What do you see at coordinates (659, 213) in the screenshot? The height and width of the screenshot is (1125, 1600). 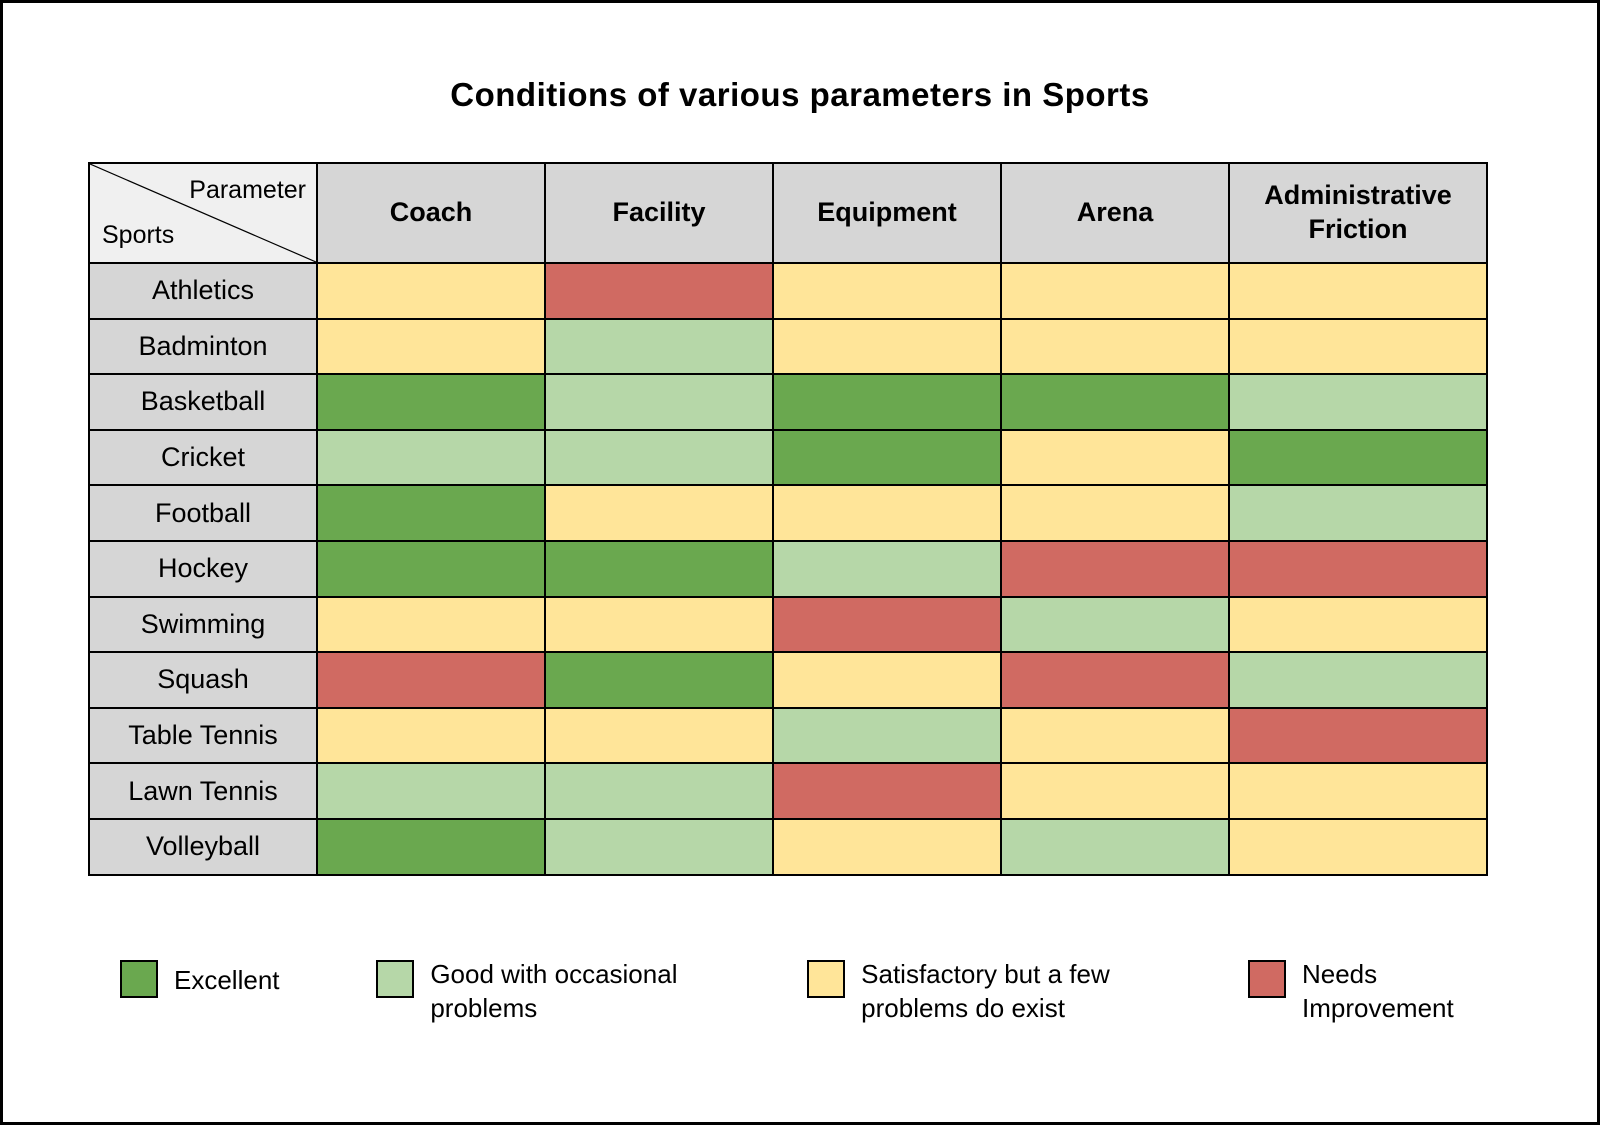 I see `column-header-facility: Facility` at bounding box center [659, 213].